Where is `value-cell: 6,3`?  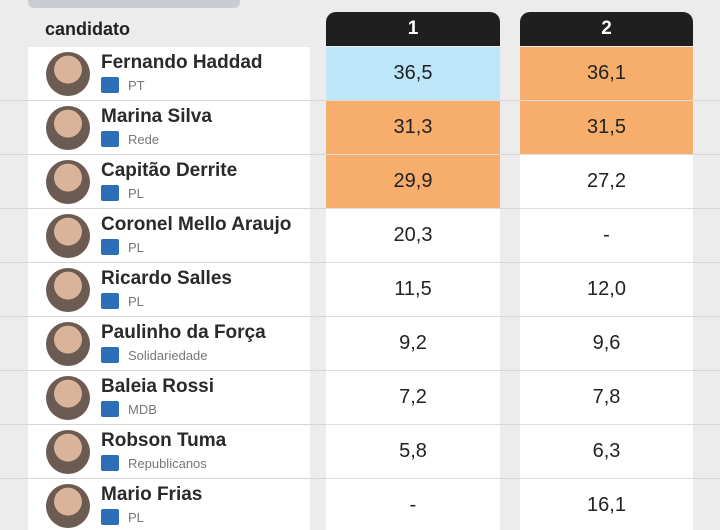 value-cell: 6,3 is located at coordinates (606, 452).